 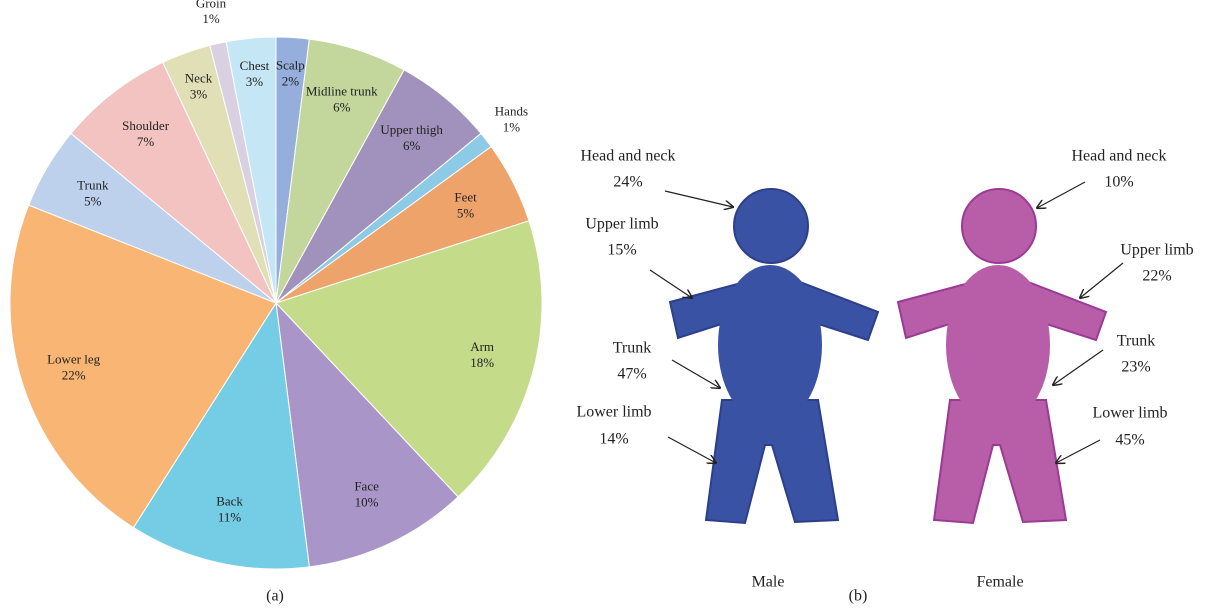 What do you see at coordinates (1118, 182) in the screenshot?
I see `region-value: 10%` at bounding box center [1118, 182].